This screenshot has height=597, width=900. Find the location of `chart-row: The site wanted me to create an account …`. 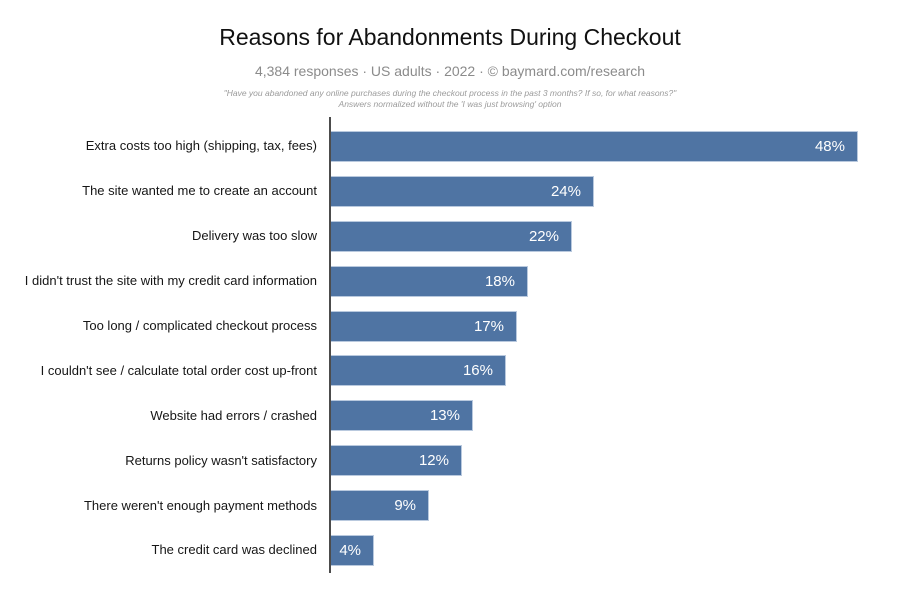

chart-row: The site wanted me to create an account … is located at coordinates (450, 191).